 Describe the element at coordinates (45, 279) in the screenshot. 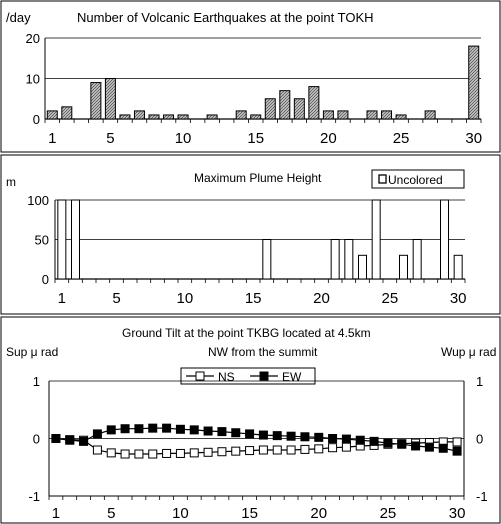

I see `chart2-ytick-label: 0` at that location.